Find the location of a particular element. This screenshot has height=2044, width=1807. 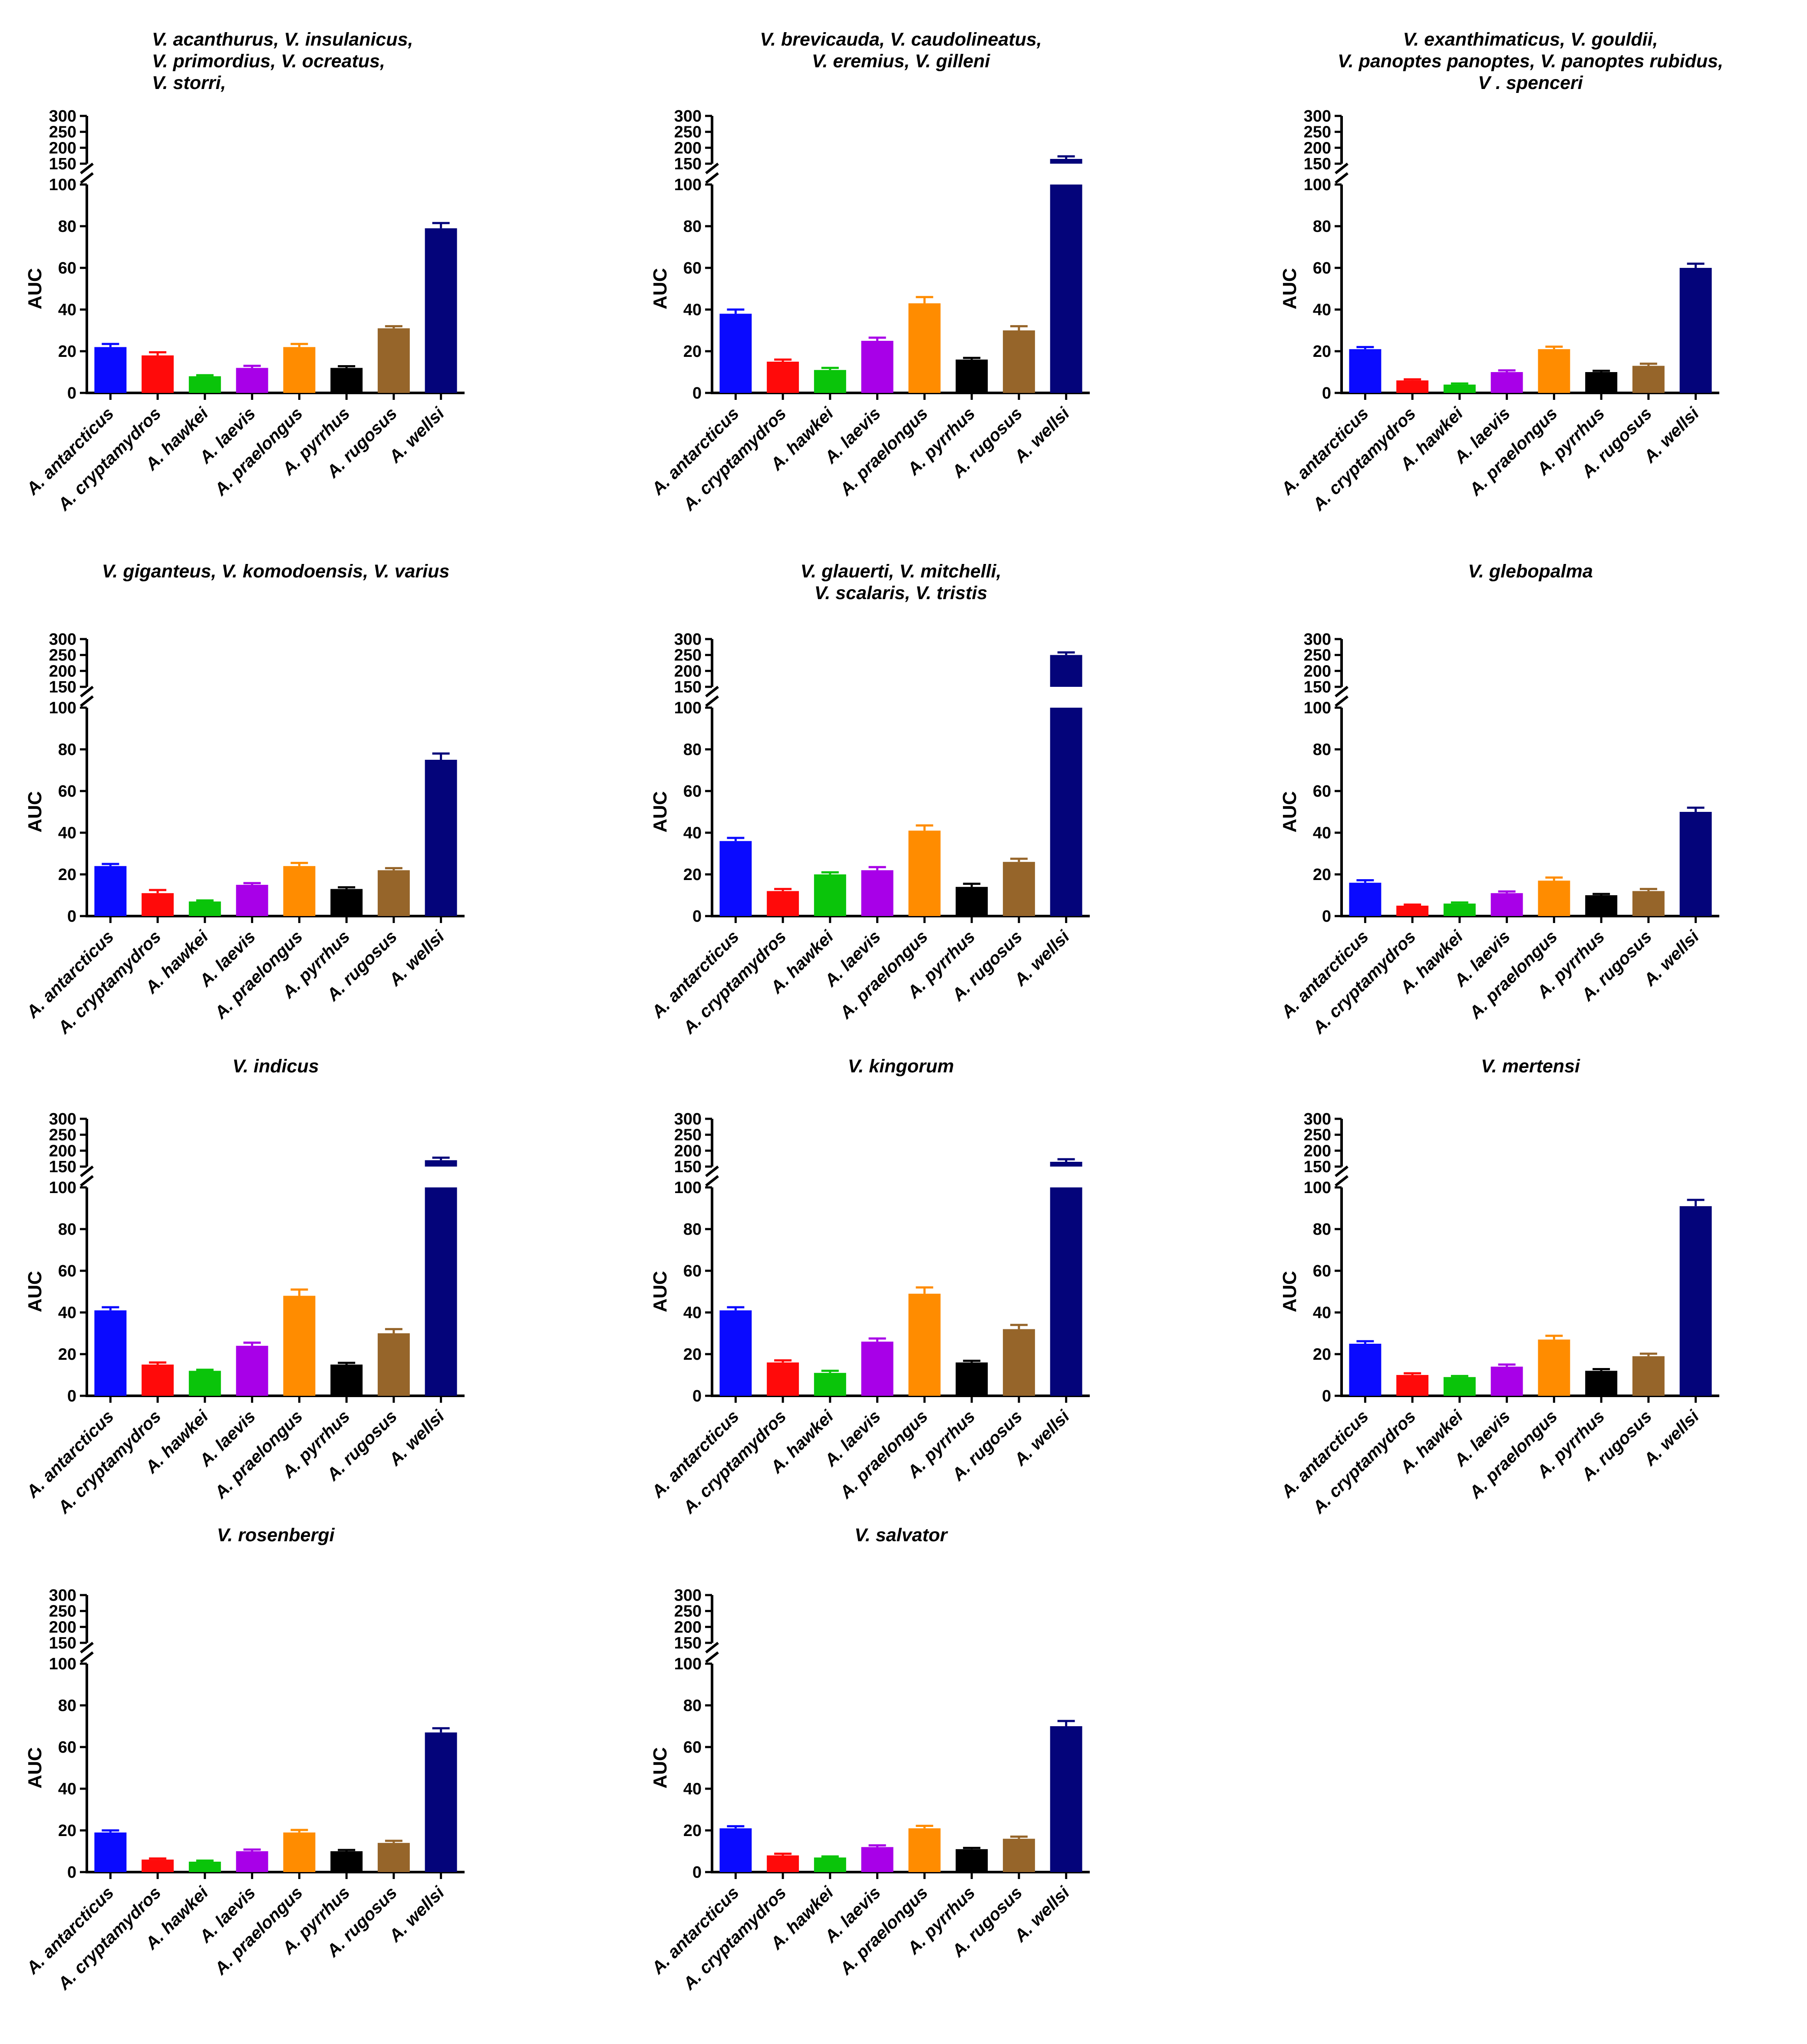

panel-10-ylabel: AUC is located at coordinates (35, 1767).